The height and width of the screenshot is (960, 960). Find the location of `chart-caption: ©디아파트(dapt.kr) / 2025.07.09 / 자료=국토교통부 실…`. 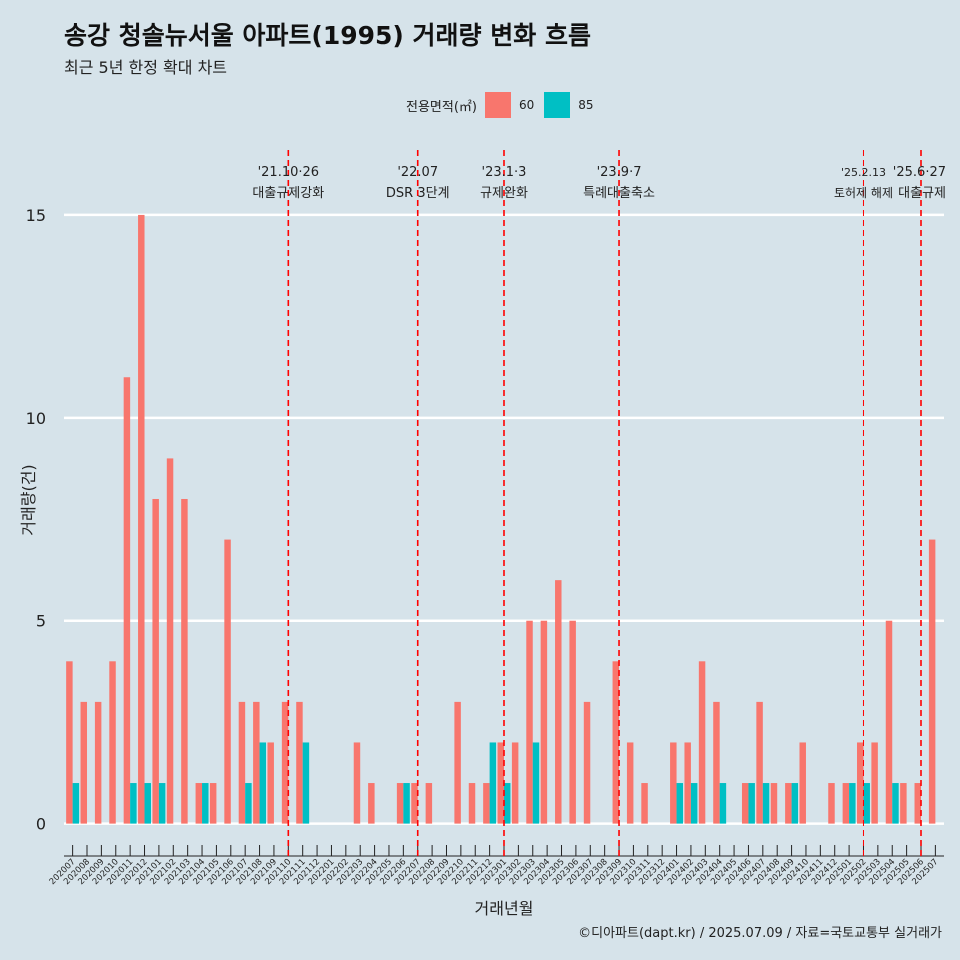

chart-caption: ©디아파트(dapt.kr) / 2025.07.09 / 자료=국토교통부 실… is located at coordinates (760, 933).